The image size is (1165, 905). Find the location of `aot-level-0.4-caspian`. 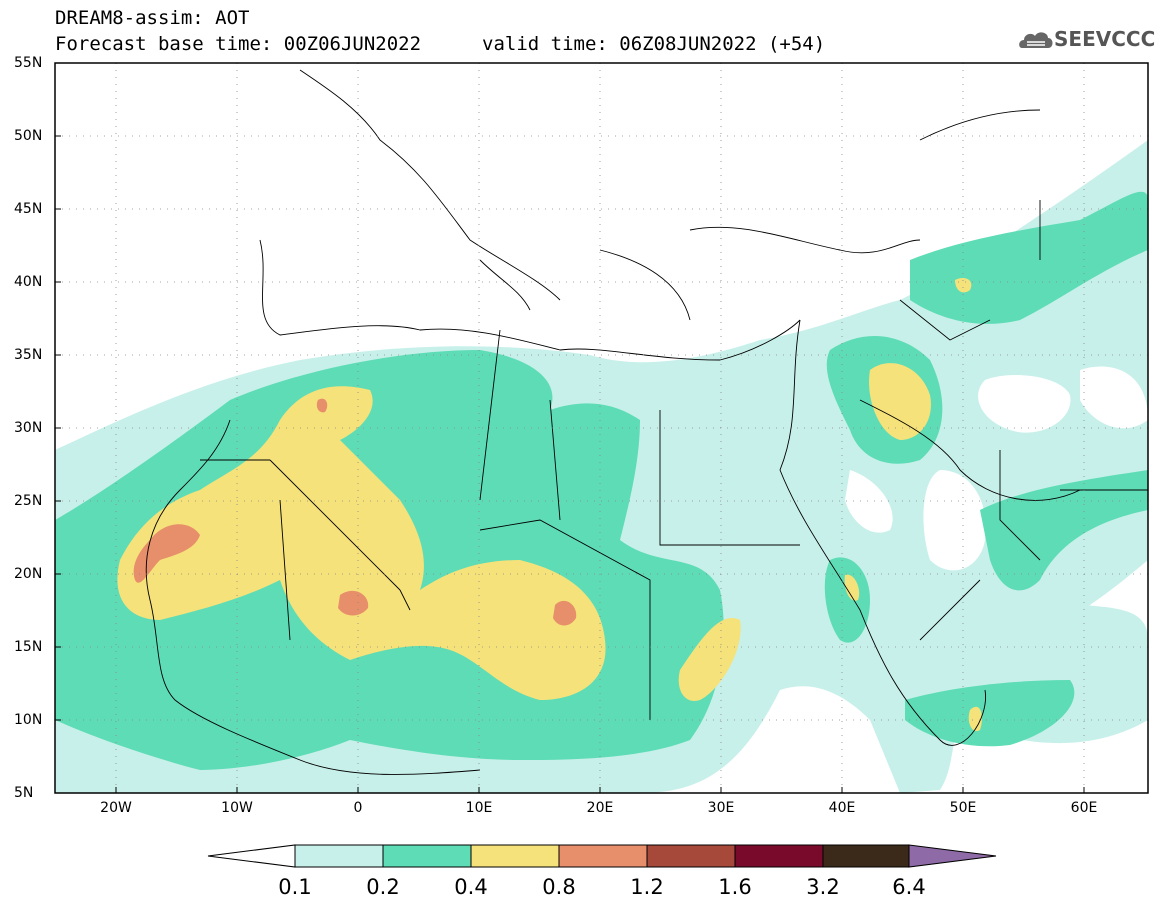

aot-level-0.4-caspian is located at coordinates (963, 285).